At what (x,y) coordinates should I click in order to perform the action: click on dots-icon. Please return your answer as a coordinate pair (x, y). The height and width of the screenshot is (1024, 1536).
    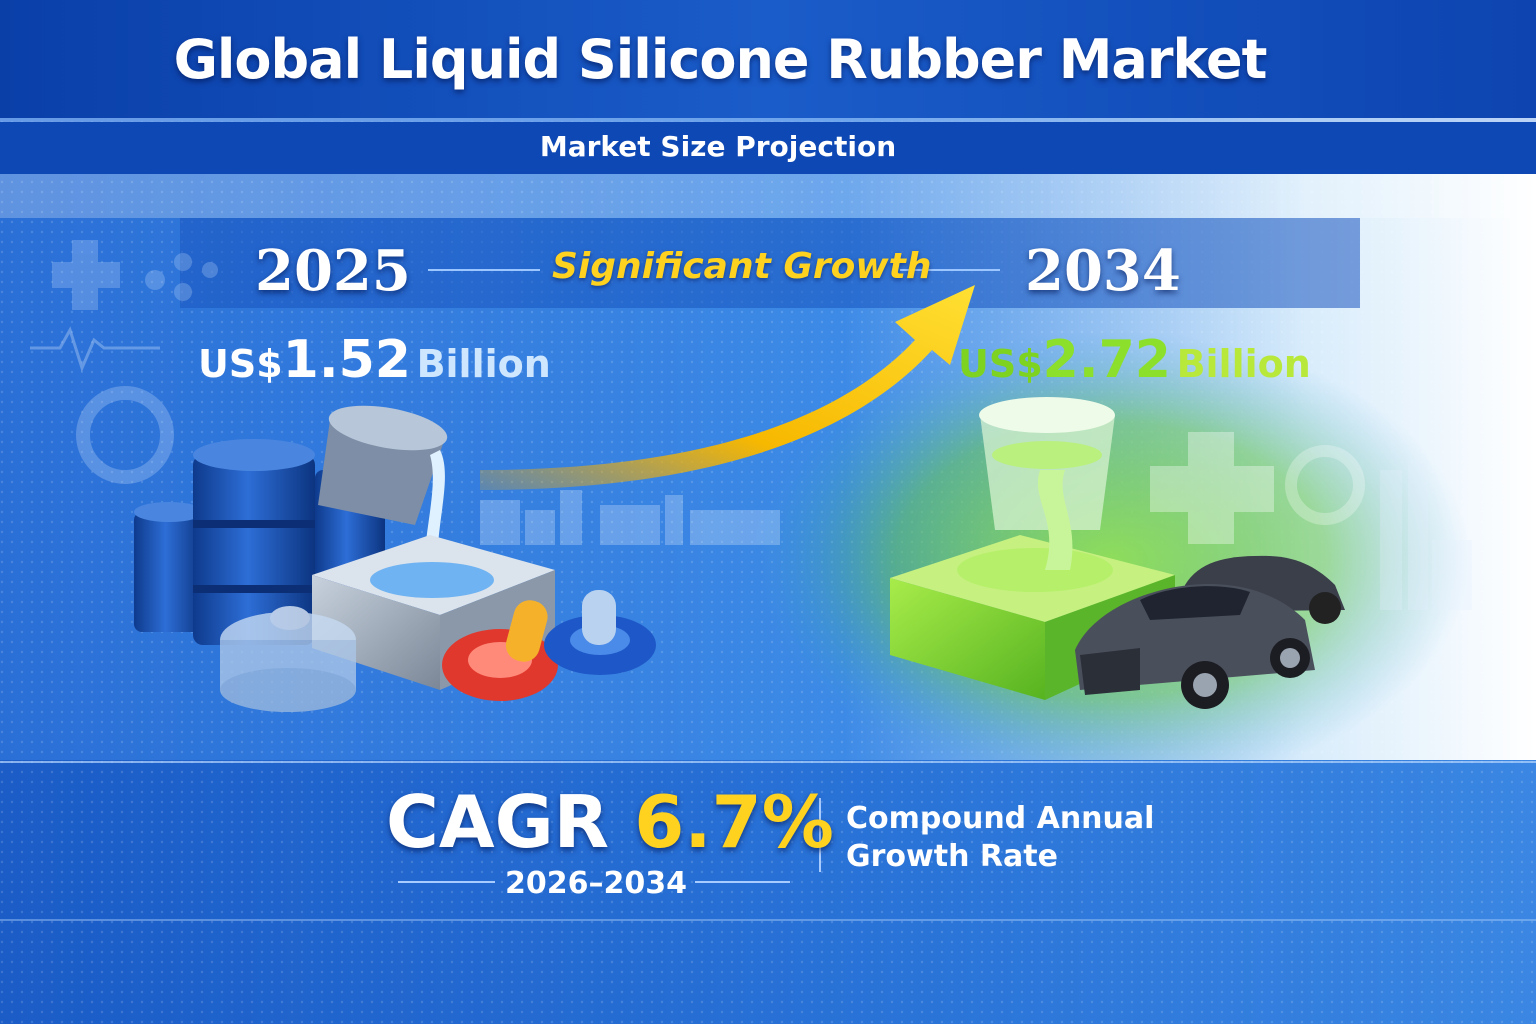
    Looking at the image, I should click on (181, 277).